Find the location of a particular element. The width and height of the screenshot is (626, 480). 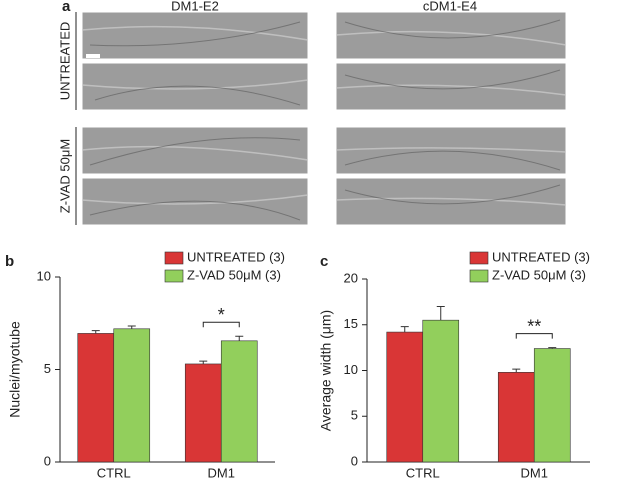

significance: ** is located at coordinates (534, 326).